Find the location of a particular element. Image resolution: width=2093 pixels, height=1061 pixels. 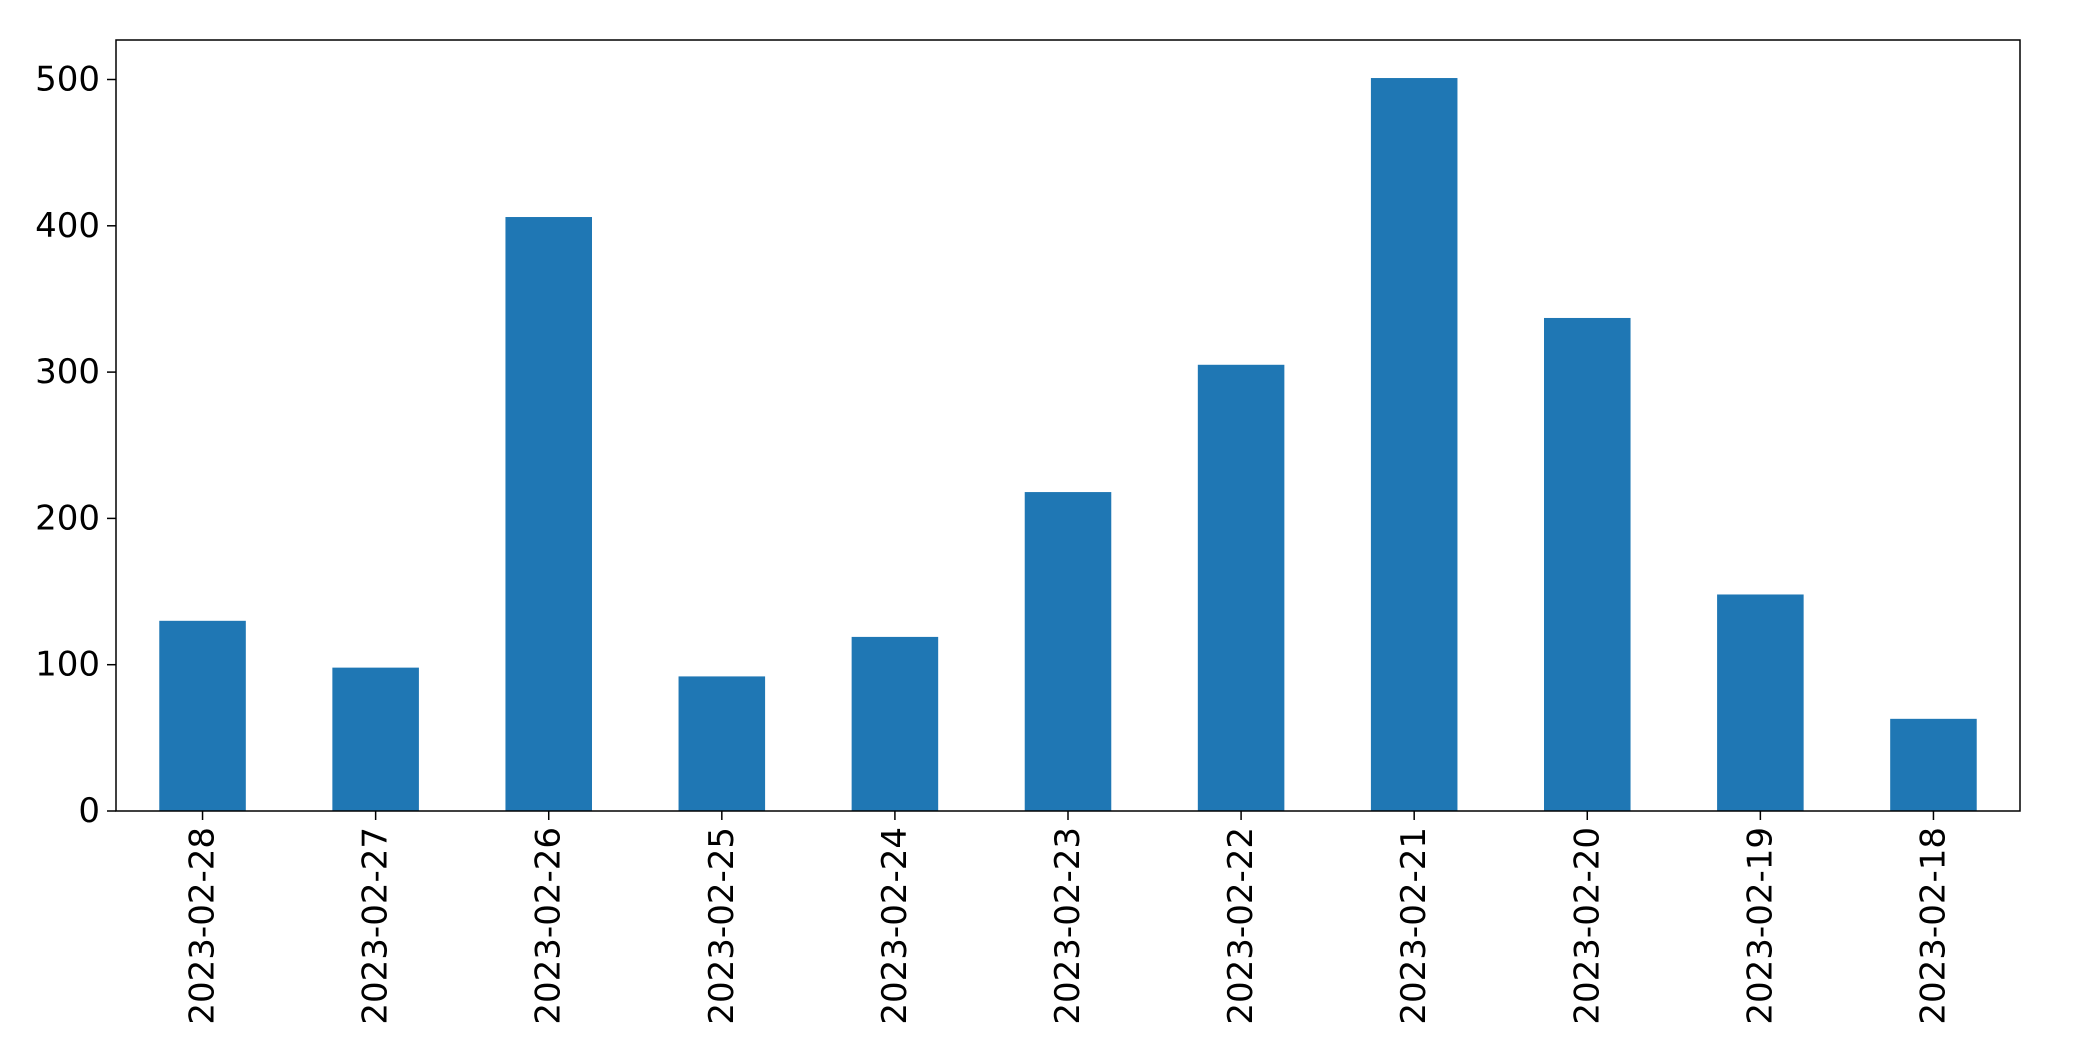

x-tick-label: 2023-02-27 is located at coordinates (376, 926).